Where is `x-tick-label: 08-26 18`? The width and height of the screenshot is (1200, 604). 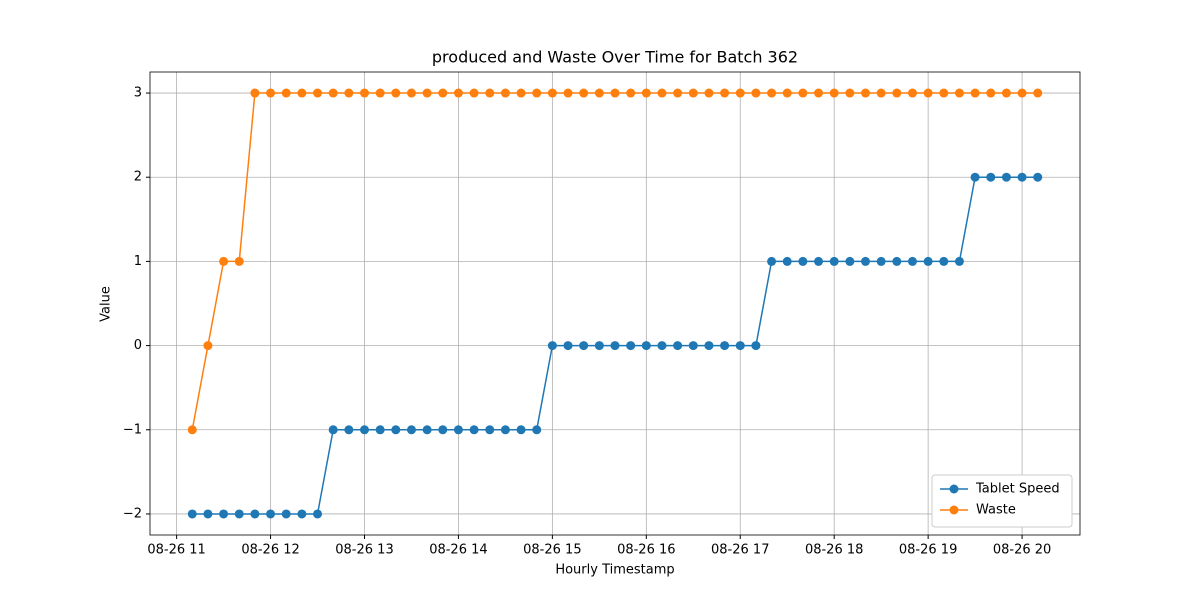 x-tick-label: 08-26 18 is located at coordinates (834, 550).